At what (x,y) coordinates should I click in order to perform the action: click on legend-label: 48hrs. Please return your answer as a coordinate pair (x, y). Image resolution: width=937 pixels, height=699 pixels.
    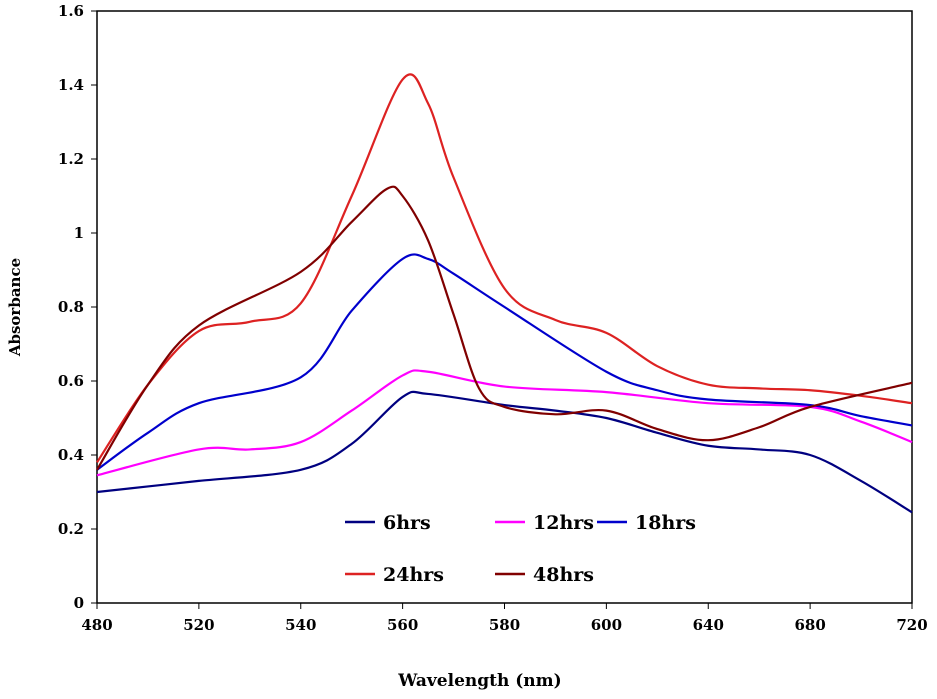
    Looking at the image, I should click on (563, 575).